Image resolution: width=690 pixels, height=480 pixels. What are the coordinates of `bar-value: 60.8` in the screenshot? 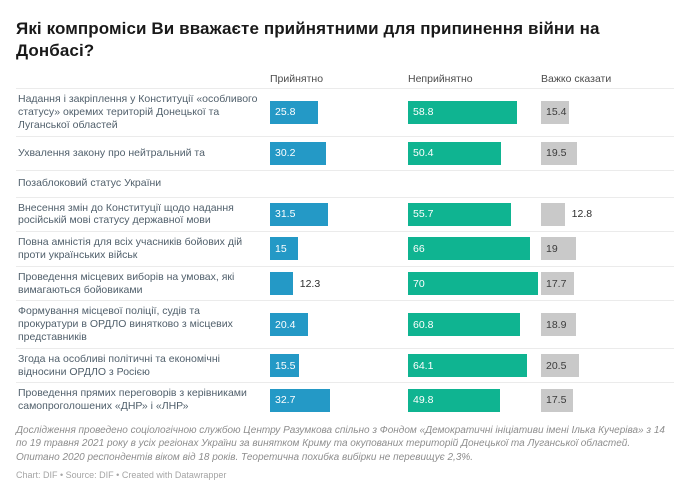 It's located at (423, 324).